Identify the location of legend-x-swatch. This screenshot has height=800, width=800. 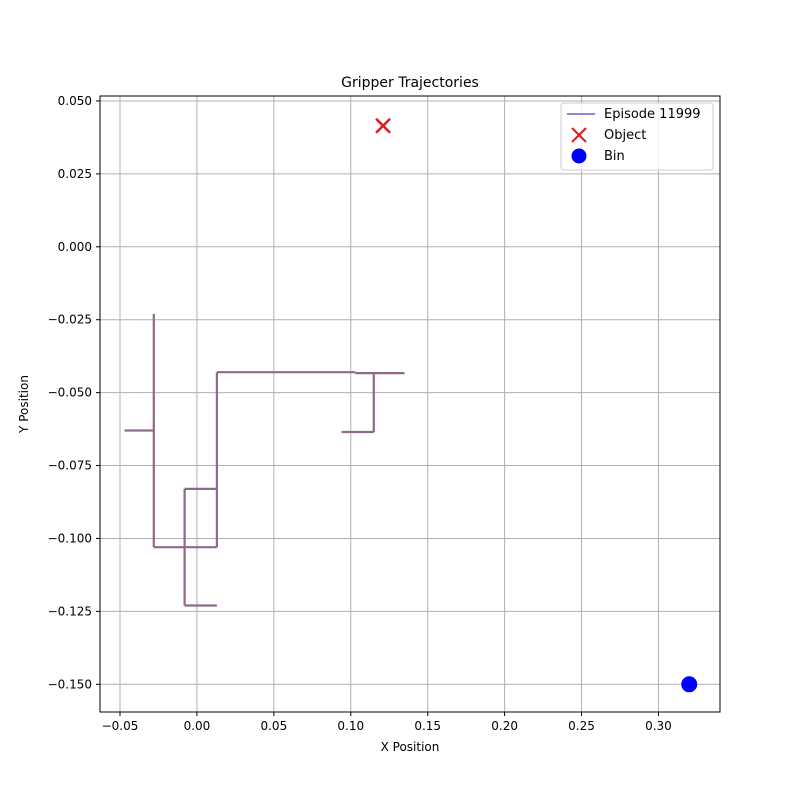
(579, 135).